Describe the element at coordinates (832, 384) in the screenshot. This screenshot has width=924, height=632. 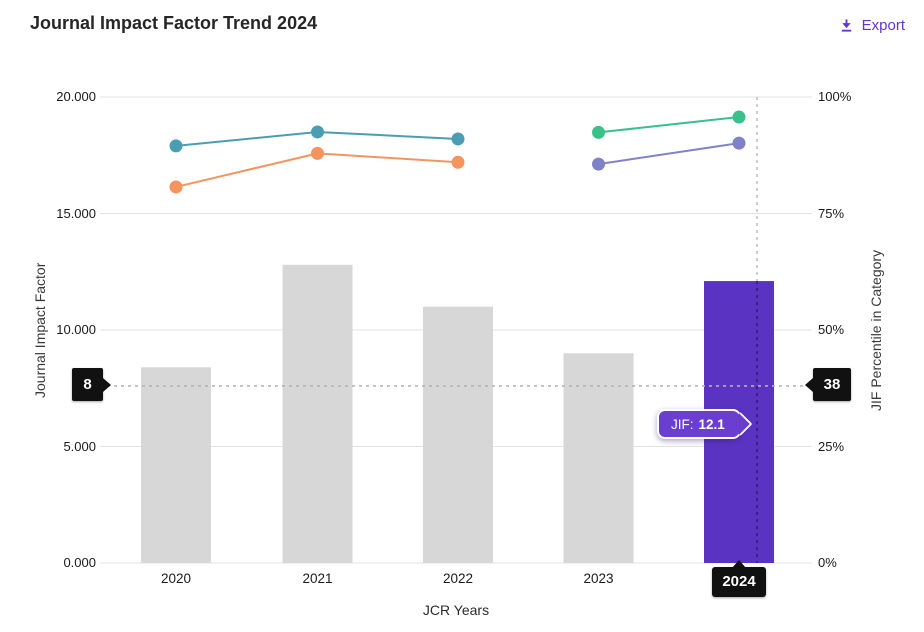
I see `crosshair-right-value-badge: 38` at that location.